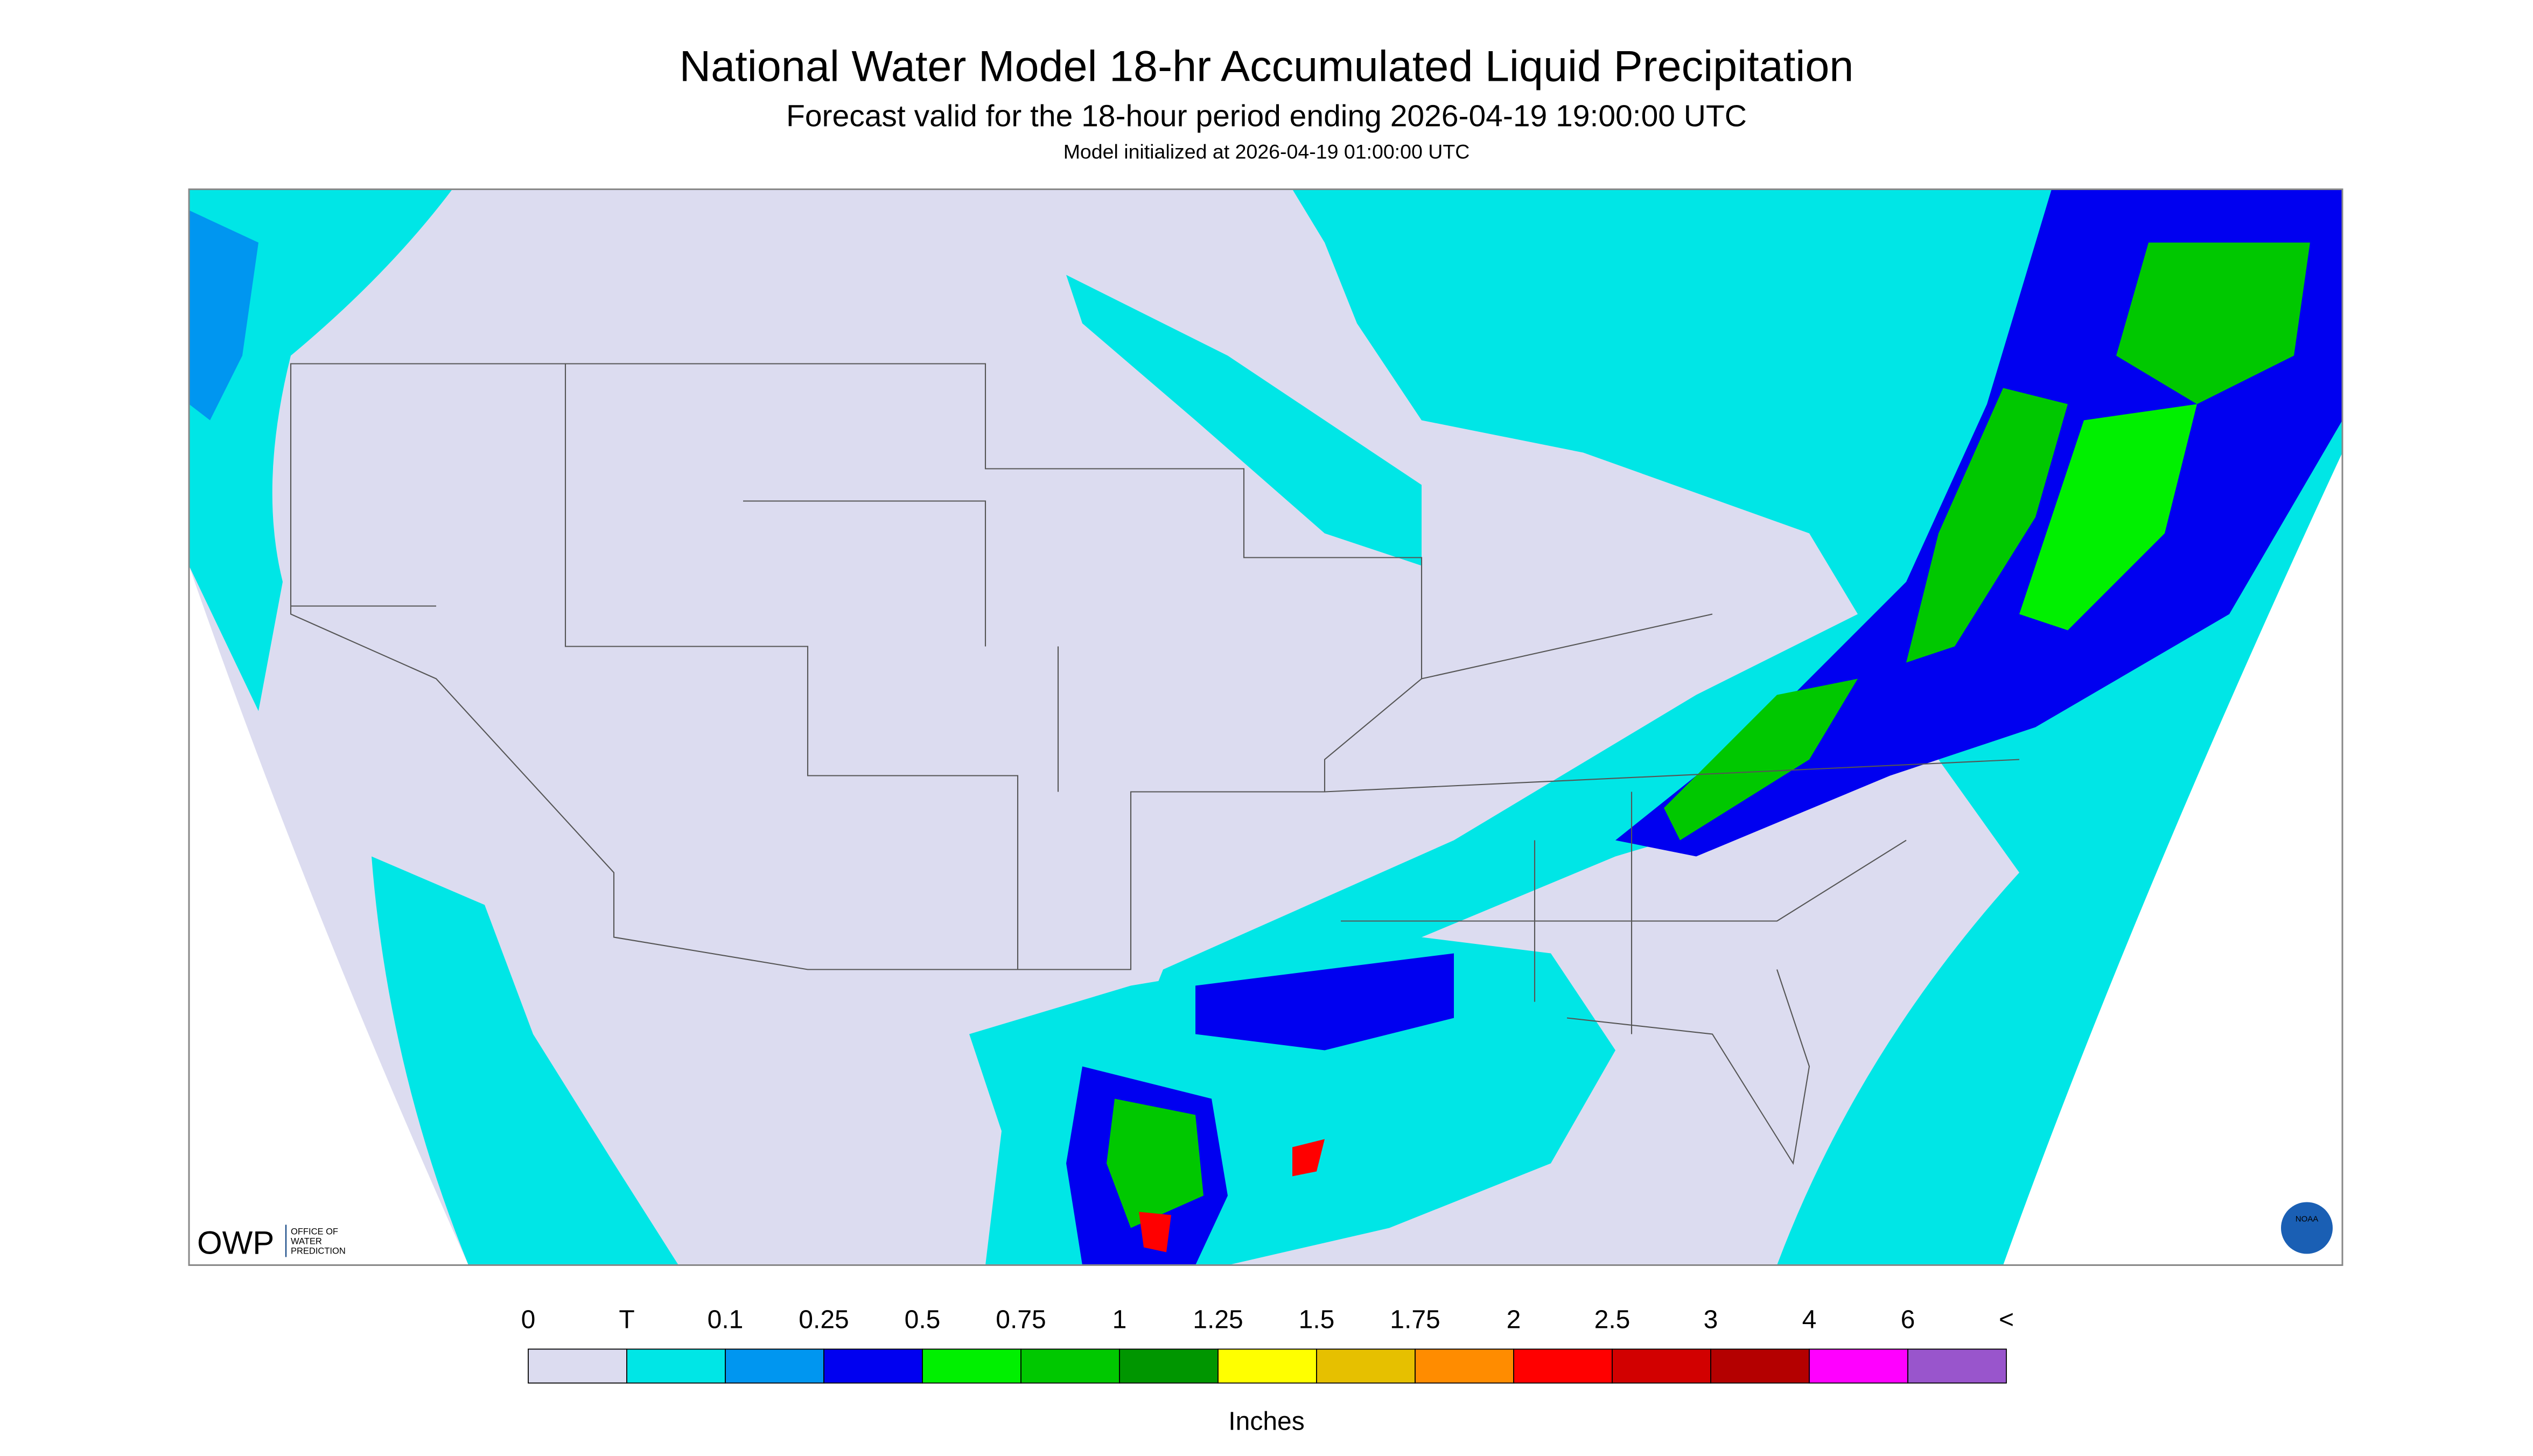 Image resolution: width=2533 pixels, height=1456 pixels. What do you see at coordinates (1688, 1067) in the screenshot?
I see `border` at bounding box center [1688, 1067].